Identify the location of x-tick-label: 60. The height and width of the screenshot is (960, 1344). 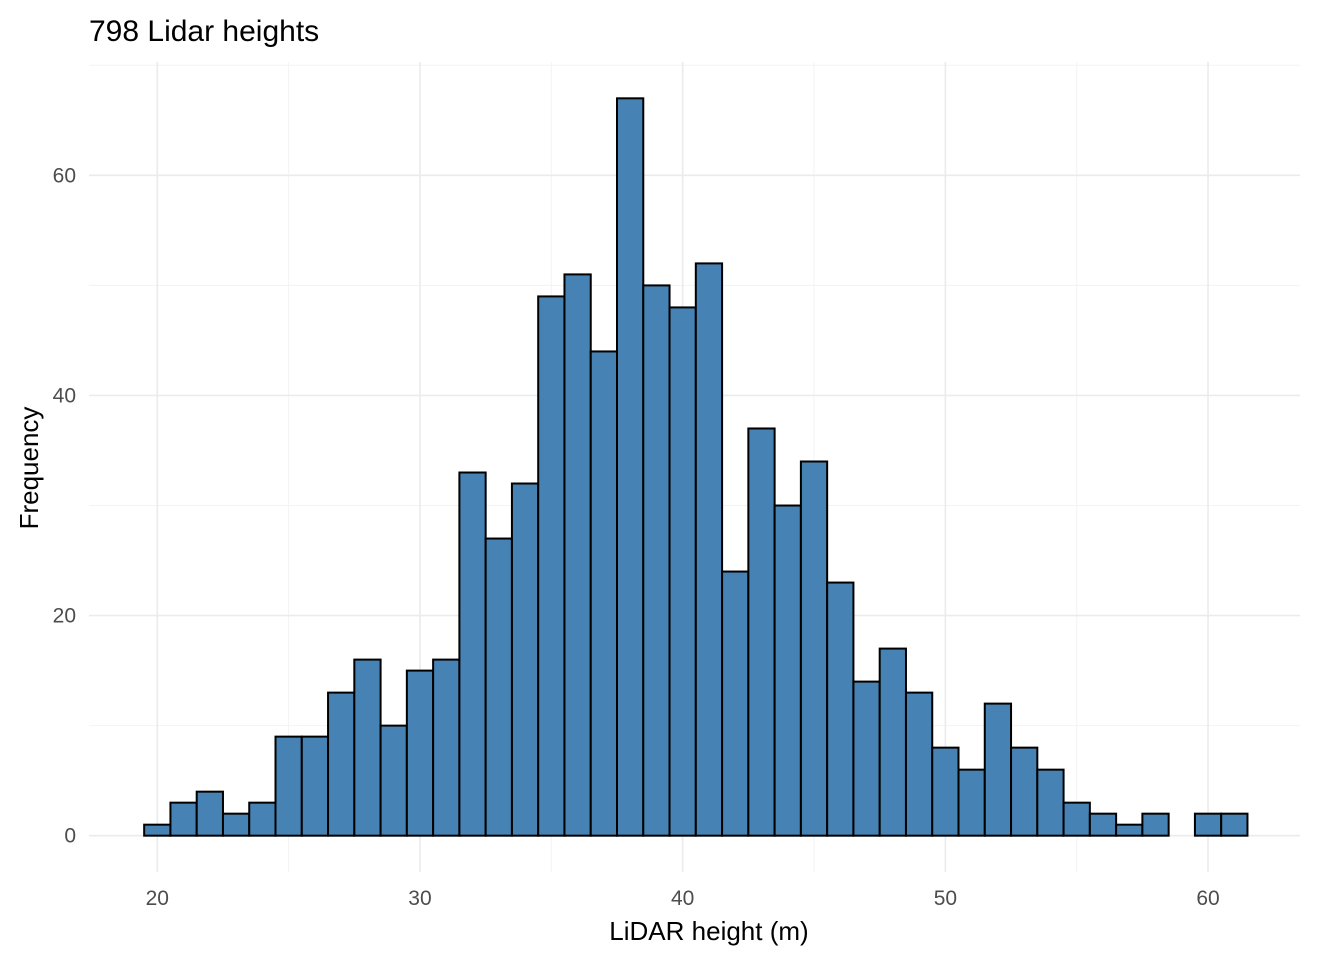
(1207, 898).